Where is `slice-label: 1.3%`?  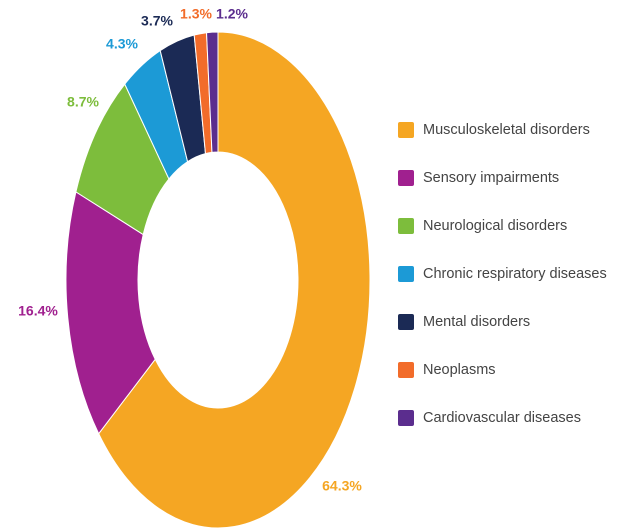
slice-label: 1.3% is located at coordinates (196, 14).